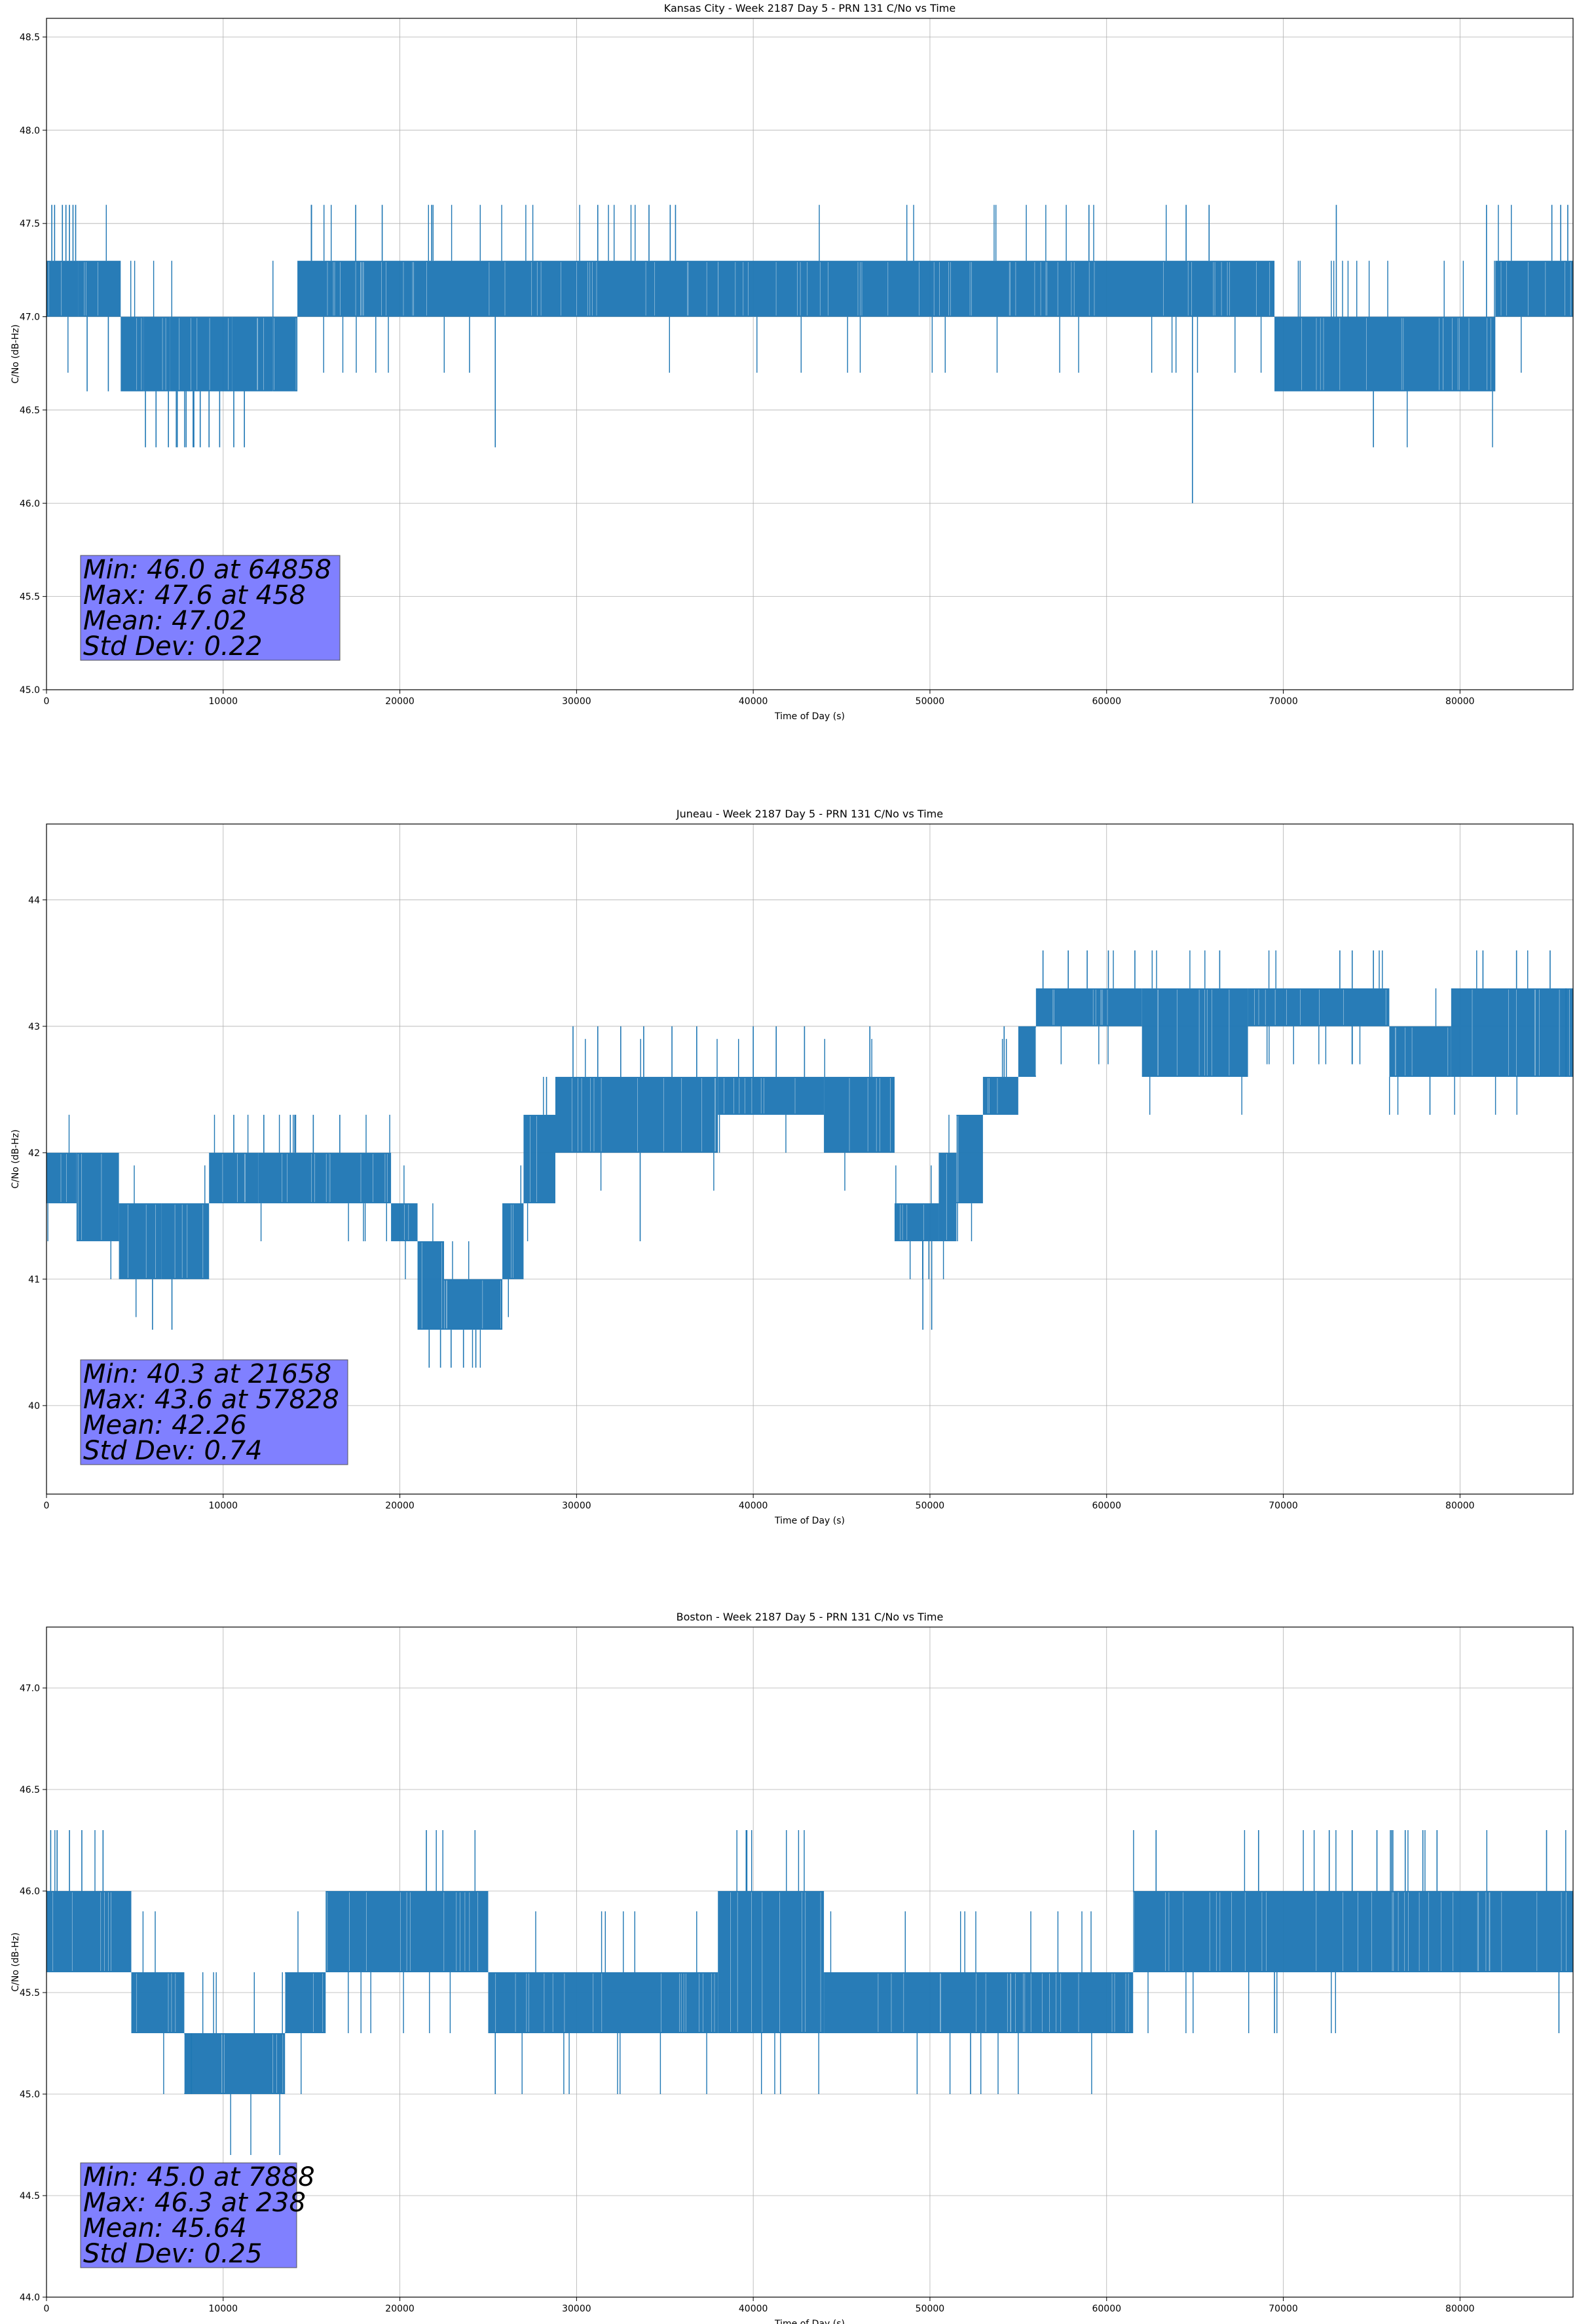  What do you see at coordinates (223, 701) in the screenshot?
I see `x-tick-label: 10000` at bounding box center [223, 701].